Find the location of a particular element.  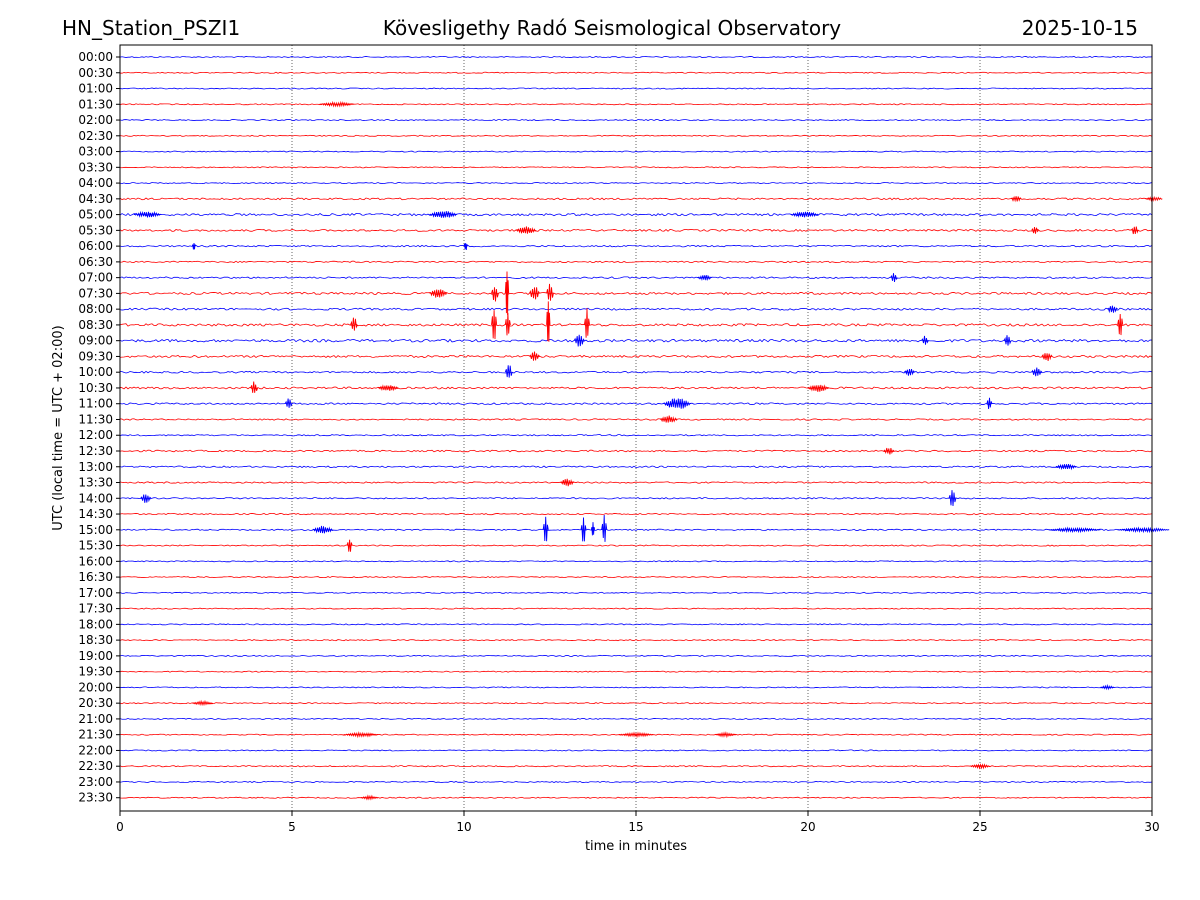

y-tick-label: 06:30 is located at coordinates (95, 262).